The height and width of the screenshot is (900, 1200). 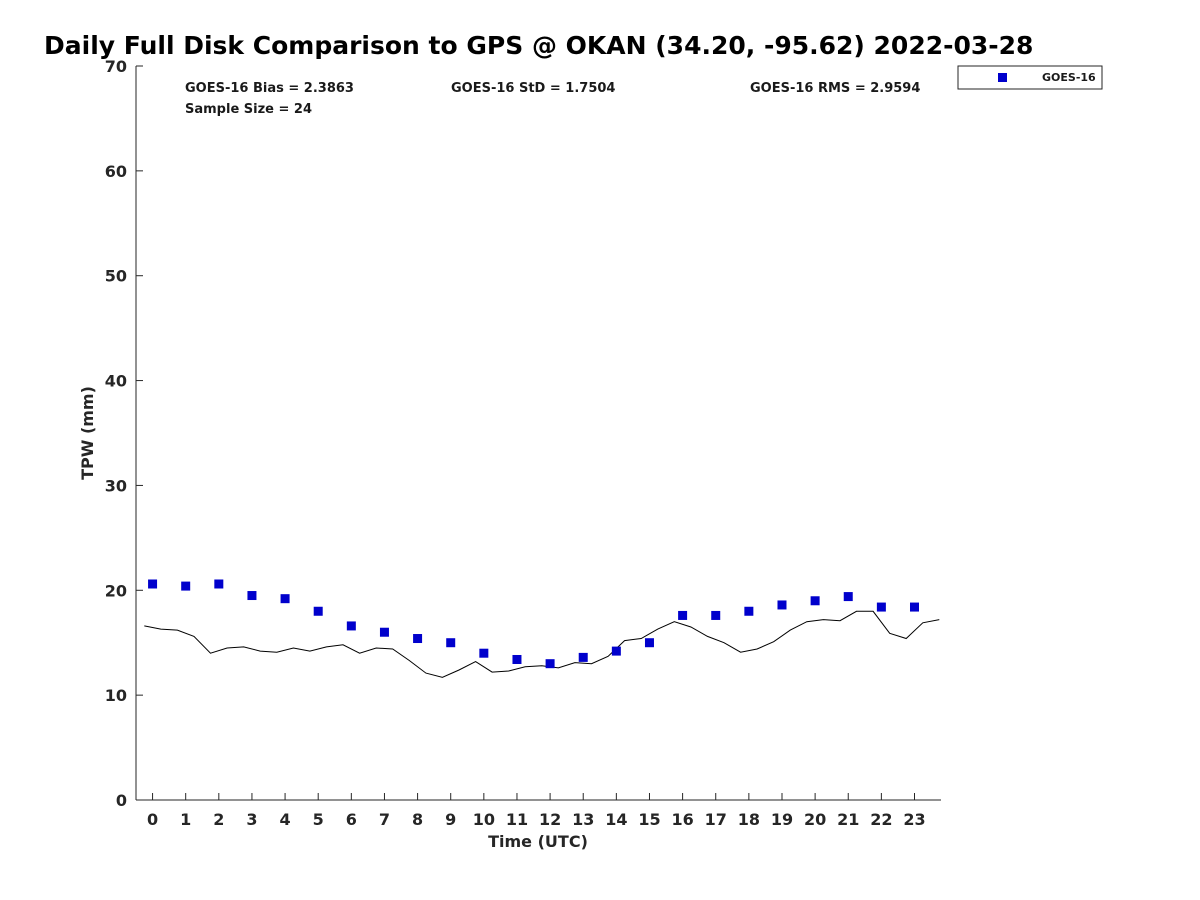 I want to click on legend-label-goes16: GOES-16, so click(x=1069, y=77).